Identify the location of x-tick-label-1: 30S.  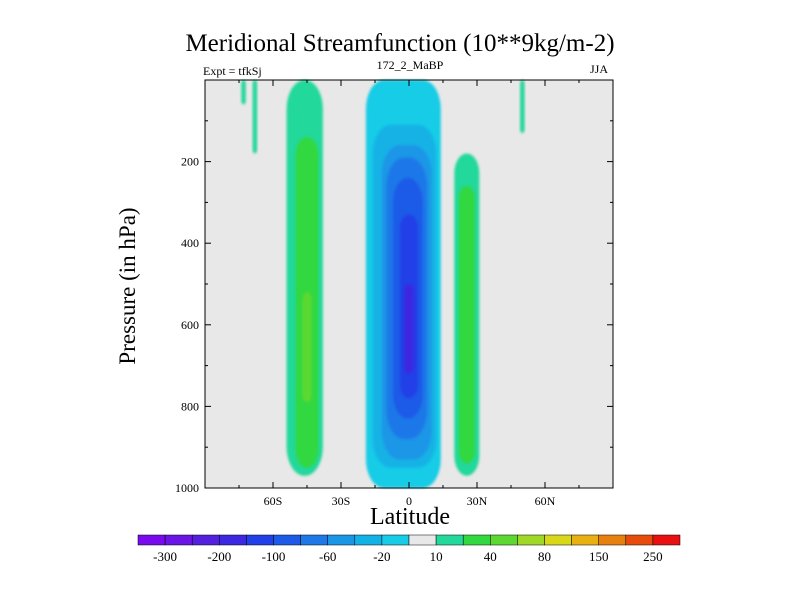
(341, 501).